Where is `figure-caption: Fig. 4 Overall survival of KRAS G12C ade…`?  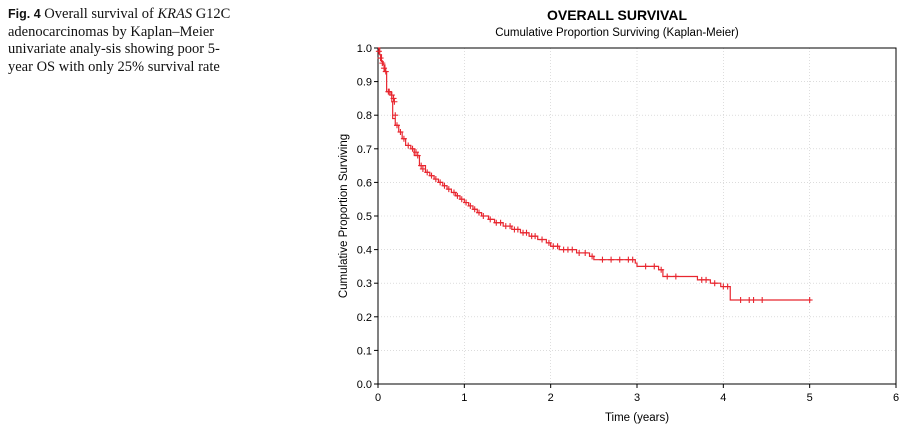
figure-caption: Fig. 4 Overall survival of KRAS G12C ade… is located at coordinates (120, 41).